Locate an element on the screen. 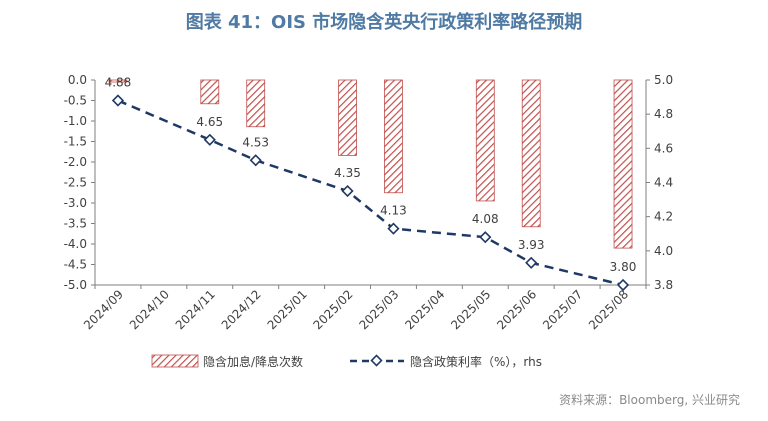  legend-line-marker is located at coordinates (376, 360).